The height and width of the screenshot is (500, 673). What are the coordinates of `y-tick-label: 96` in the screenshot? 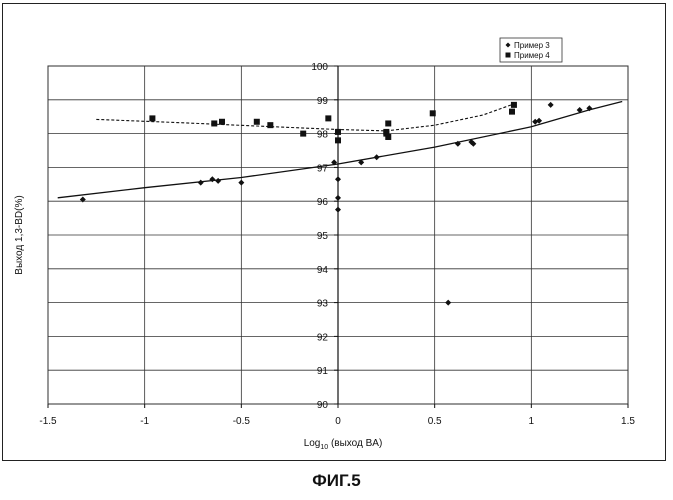 It's located at (323, 202).